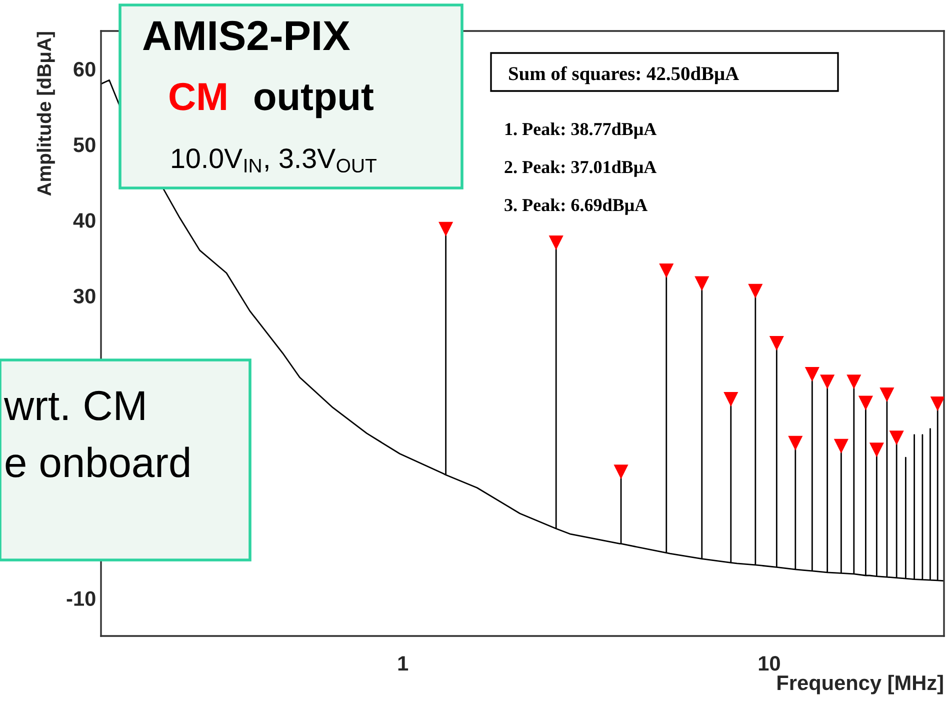 Image resolution: width=952 pixels, height=707 pixels. What do you see at coordinates (576, 206) in the screenshot?
I see `annotation: 3. Peak: 6.69dBμA` at bounding box center [576, 206].